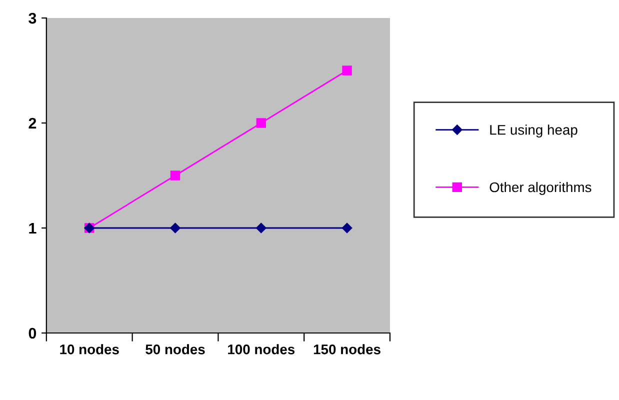 The width and height of the screenshot is (619, 400). What do you see at coordinates (541, 188) in the screenshot?
I see `legend-label: Other algorithms` at bounding box center [541, 188].